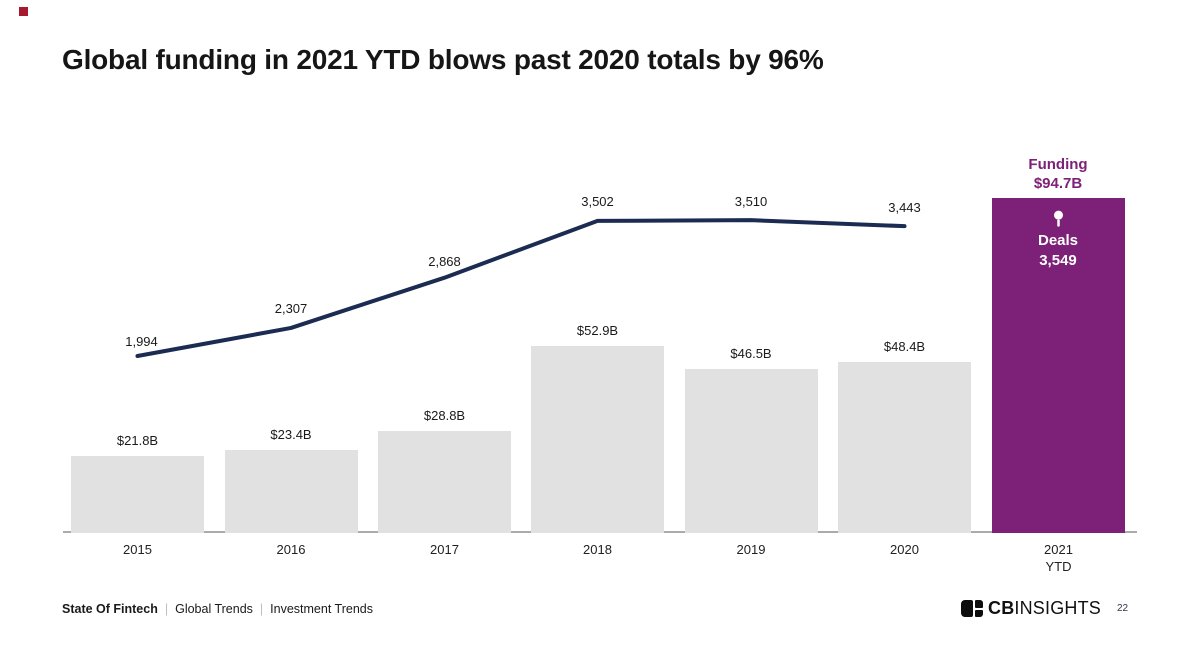 The image size is (1200, 656). I want to click on bar-value-label: $21.8B, so click(137, 440).